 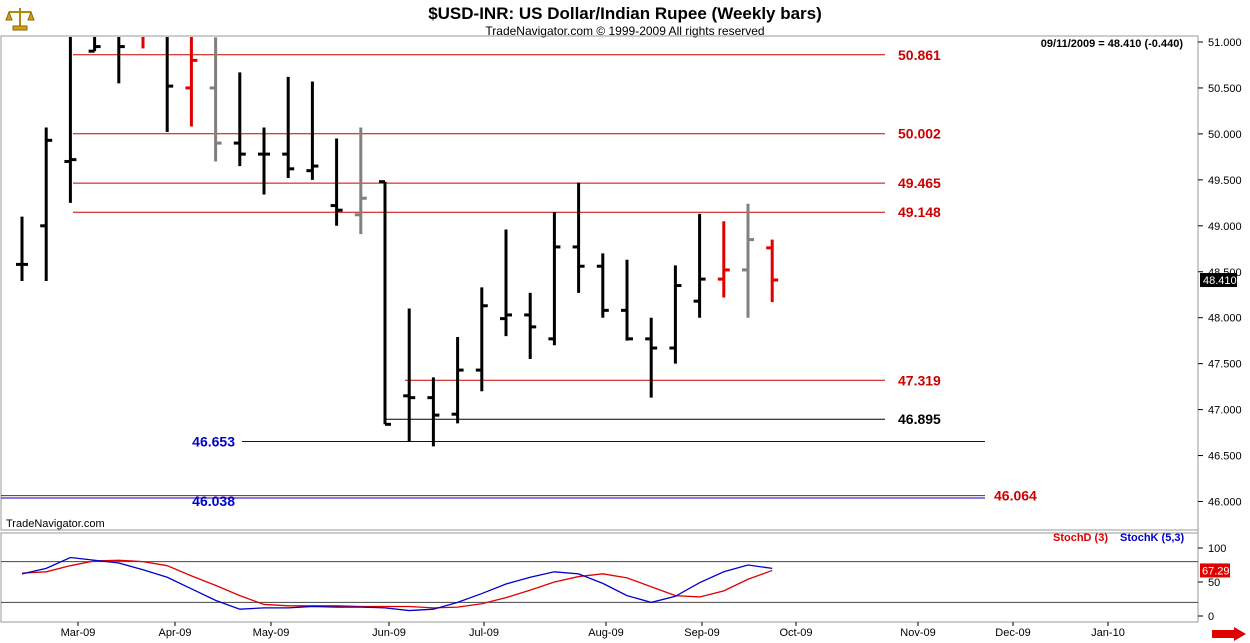 I want to click on price-tick-label: 47.500, so click(x=1225, y=365).